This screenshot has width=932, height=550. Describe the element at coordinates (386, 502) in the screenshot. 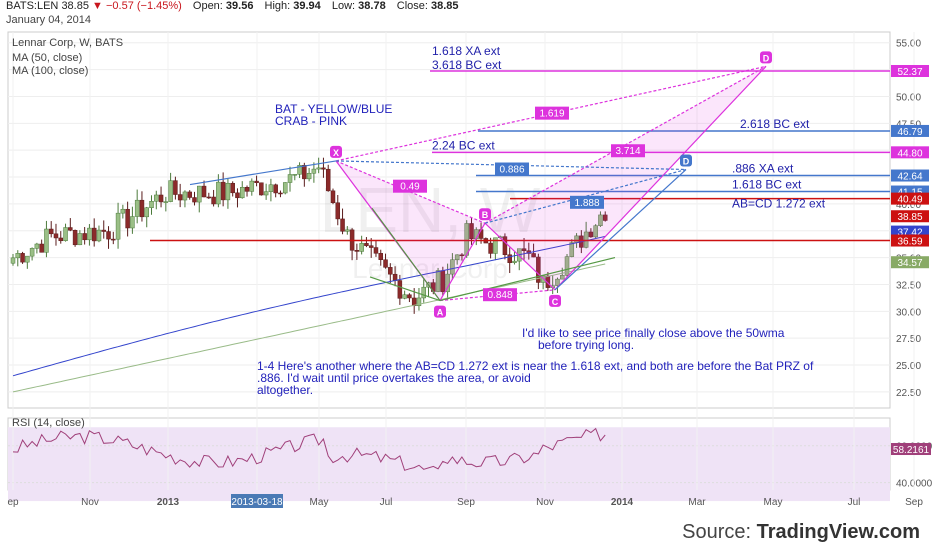

I see `time-tick-label: Jul` at that location.